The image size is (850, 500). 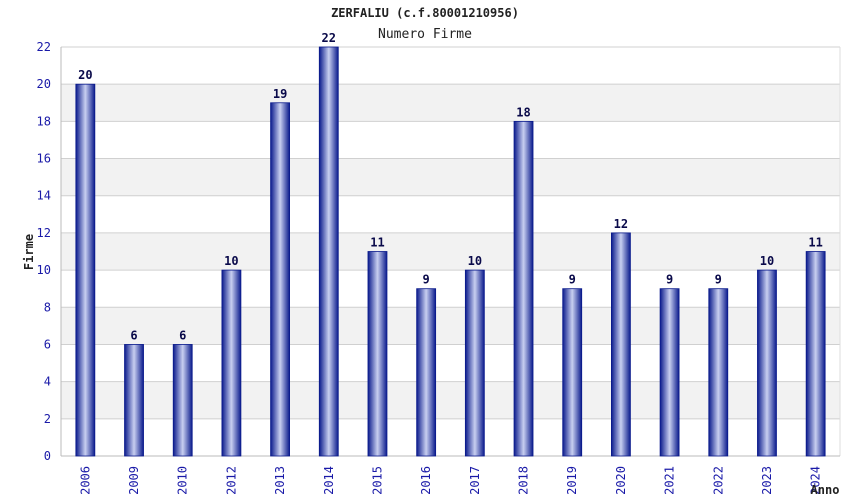 What do you see at coordinates (426, 480) in the screenshot?
I see `x-tick-label-2016: 2016` at bounding box center [426, 480].